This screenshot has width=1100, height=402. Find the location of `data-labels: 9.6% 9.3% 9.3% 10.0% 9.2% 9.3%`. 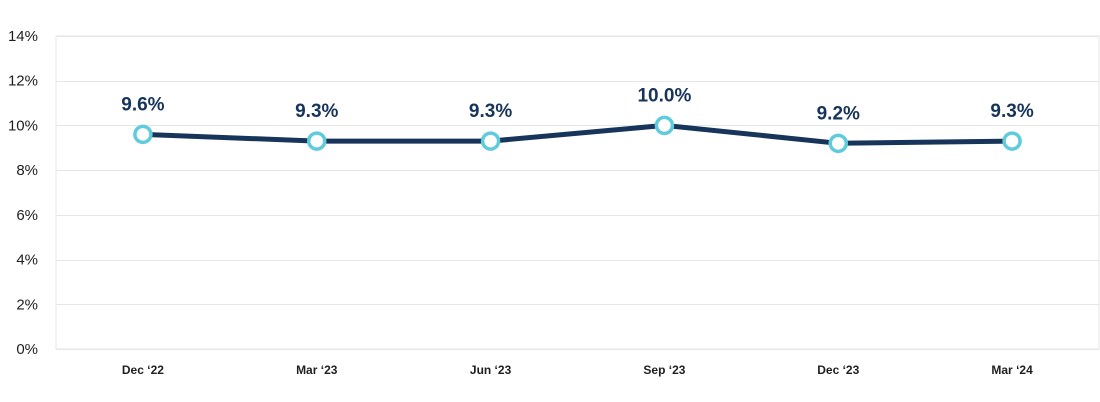

data-labels: 9.6% 9.3% 9.3% 10.0% 9.2% 9.3% is located at coordinates (577, 104).